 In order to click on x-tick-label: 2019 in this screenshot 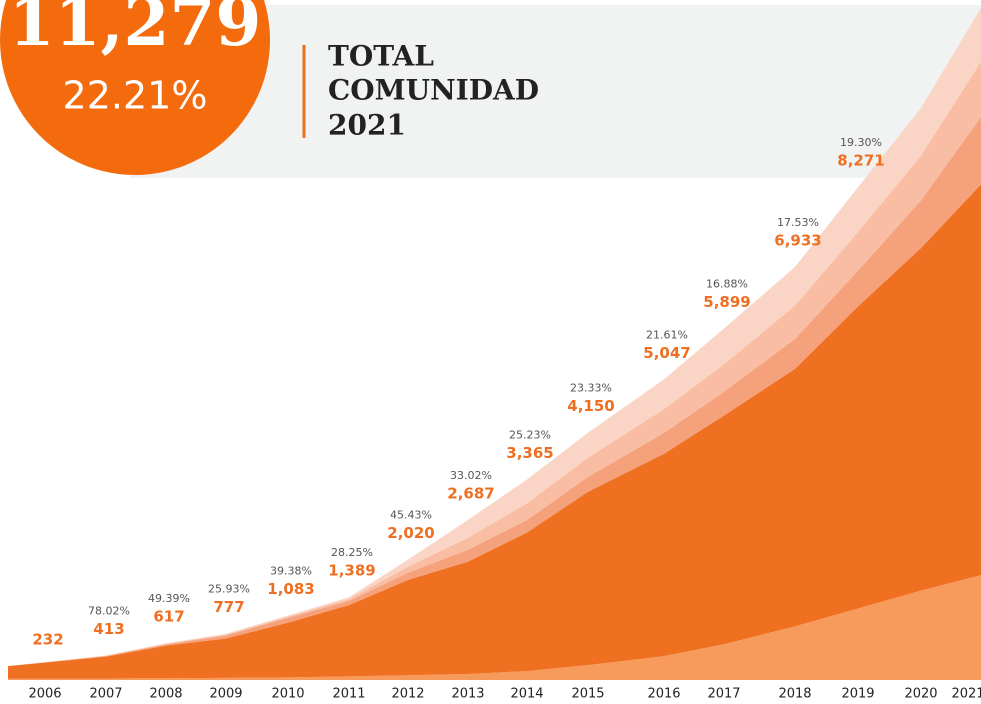, I will do `click(857, 694)`.